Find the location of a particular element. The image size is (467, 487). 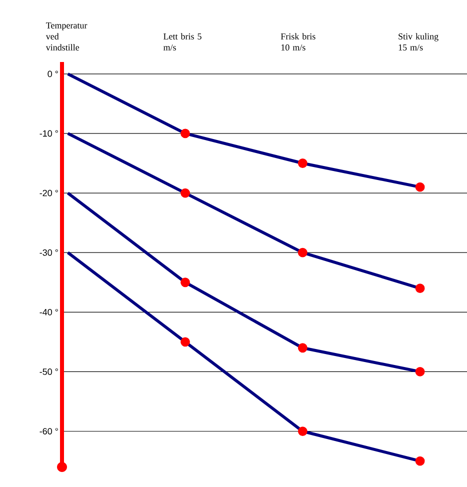

y-tick-label: -50 ° is located at coordinates (49, 371).